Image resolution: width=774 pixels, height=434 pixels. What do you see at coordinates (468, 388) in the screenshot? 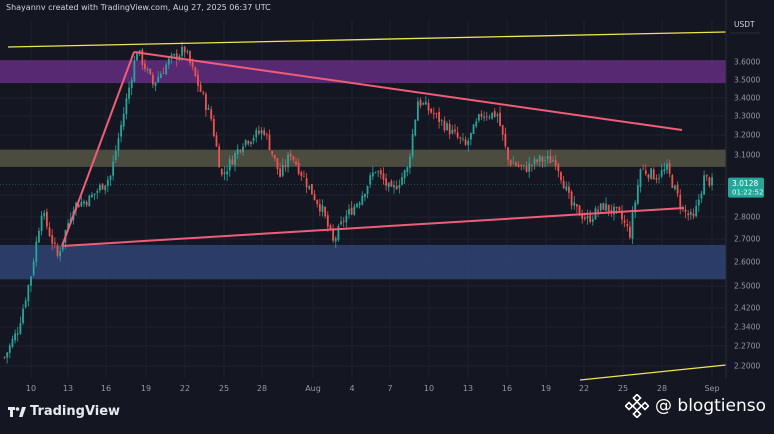
I see `x-tick-label: 13` at bounding box center [468, 388].